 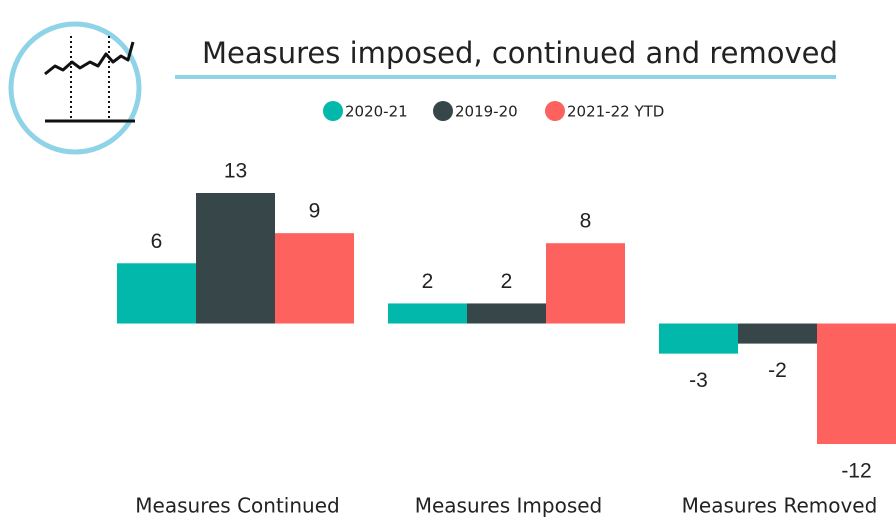 What do you see at coordinates (698, 380) in the screenshot?
I see `value-label: -3` at bounding box center [698, 380].